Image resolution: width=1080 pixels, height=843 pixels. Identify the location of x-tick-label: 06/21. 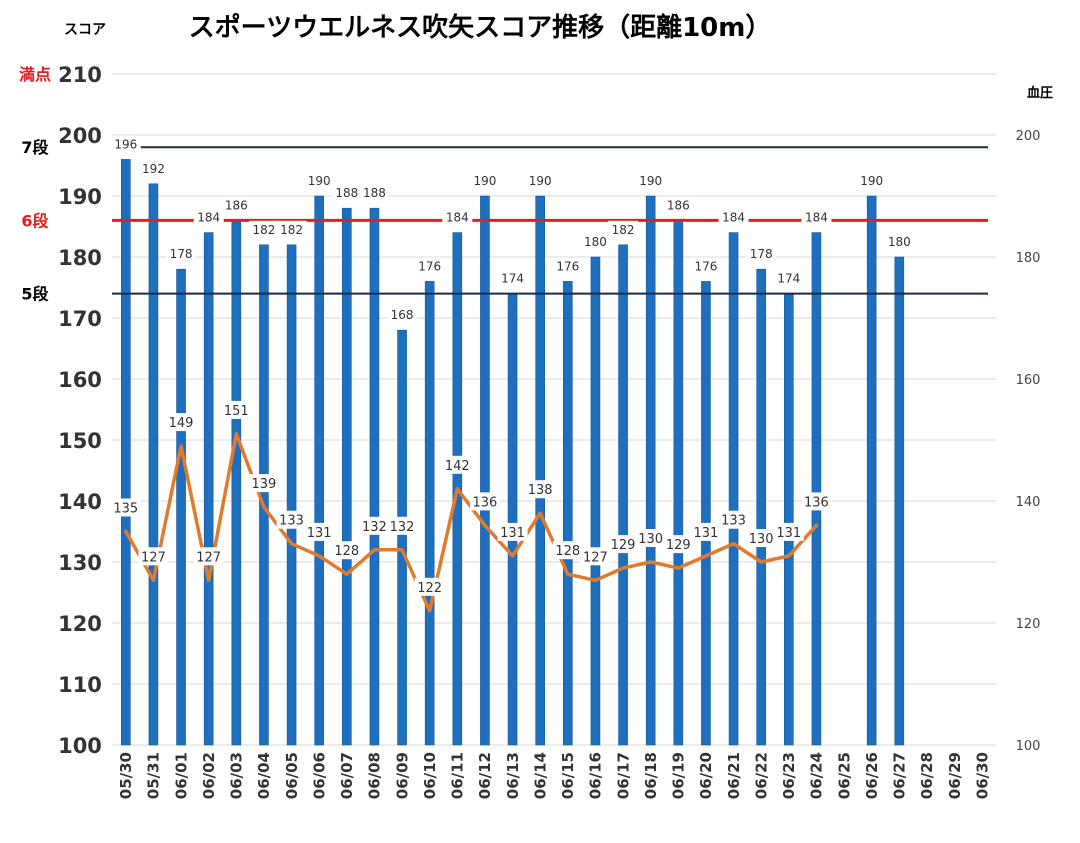
(734, 775).